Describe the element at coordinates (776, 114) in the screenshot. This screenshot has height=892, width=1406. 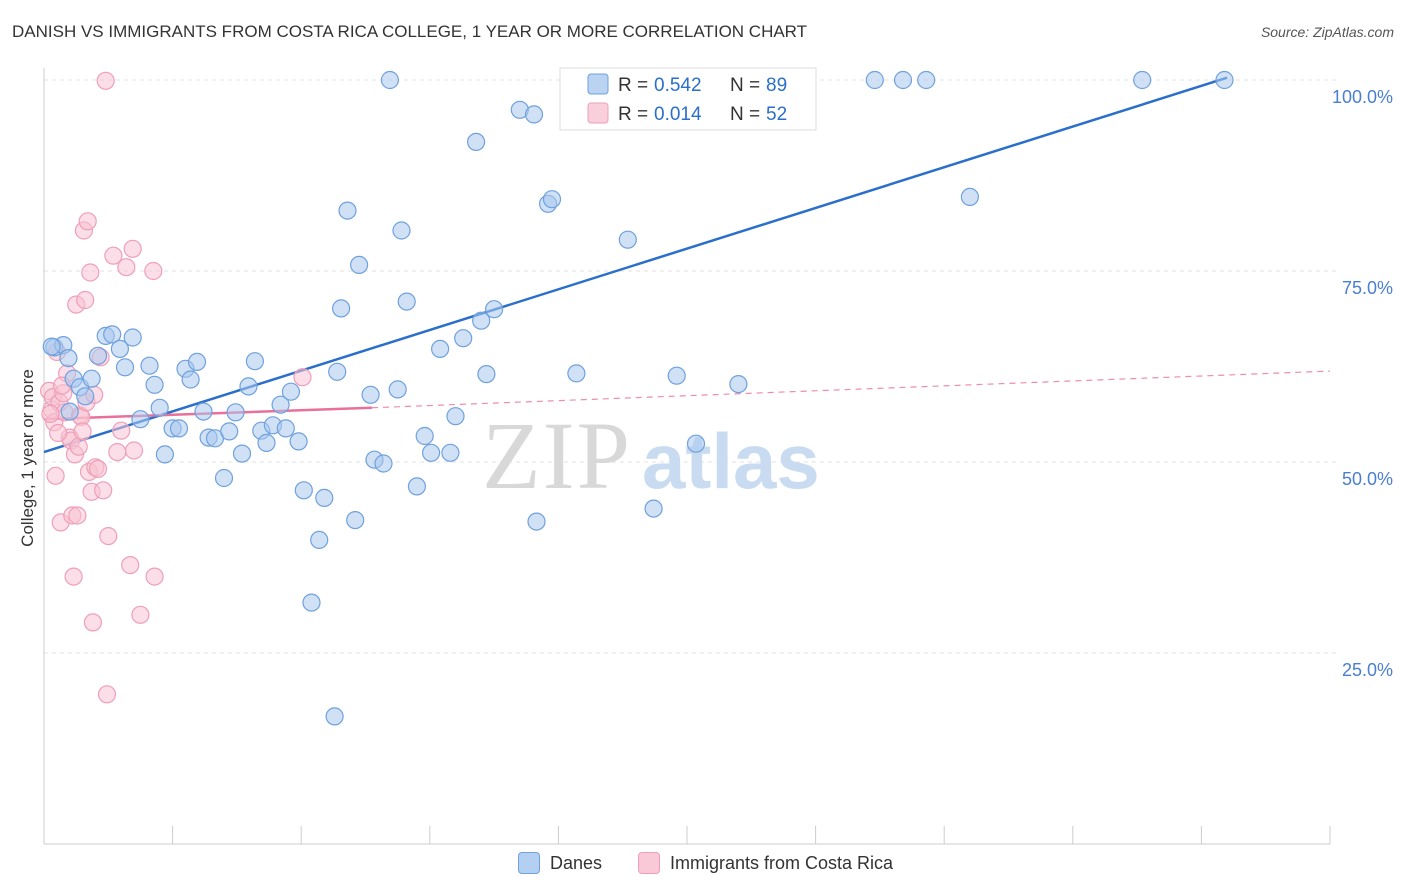
I see `stats-n-value: 52` at that location.